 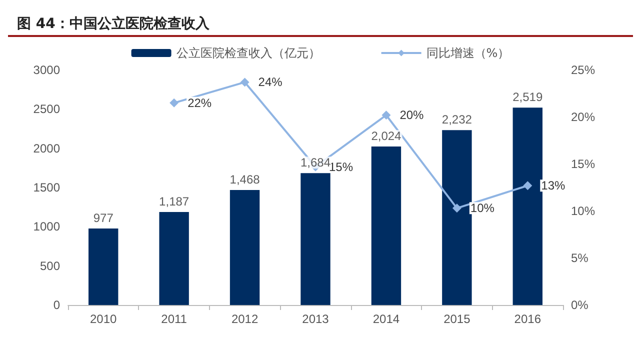 What do you see at coordinates (270, 82) in the screenshot?
I see `data-label: 24%` at bounding box center [270, 82].